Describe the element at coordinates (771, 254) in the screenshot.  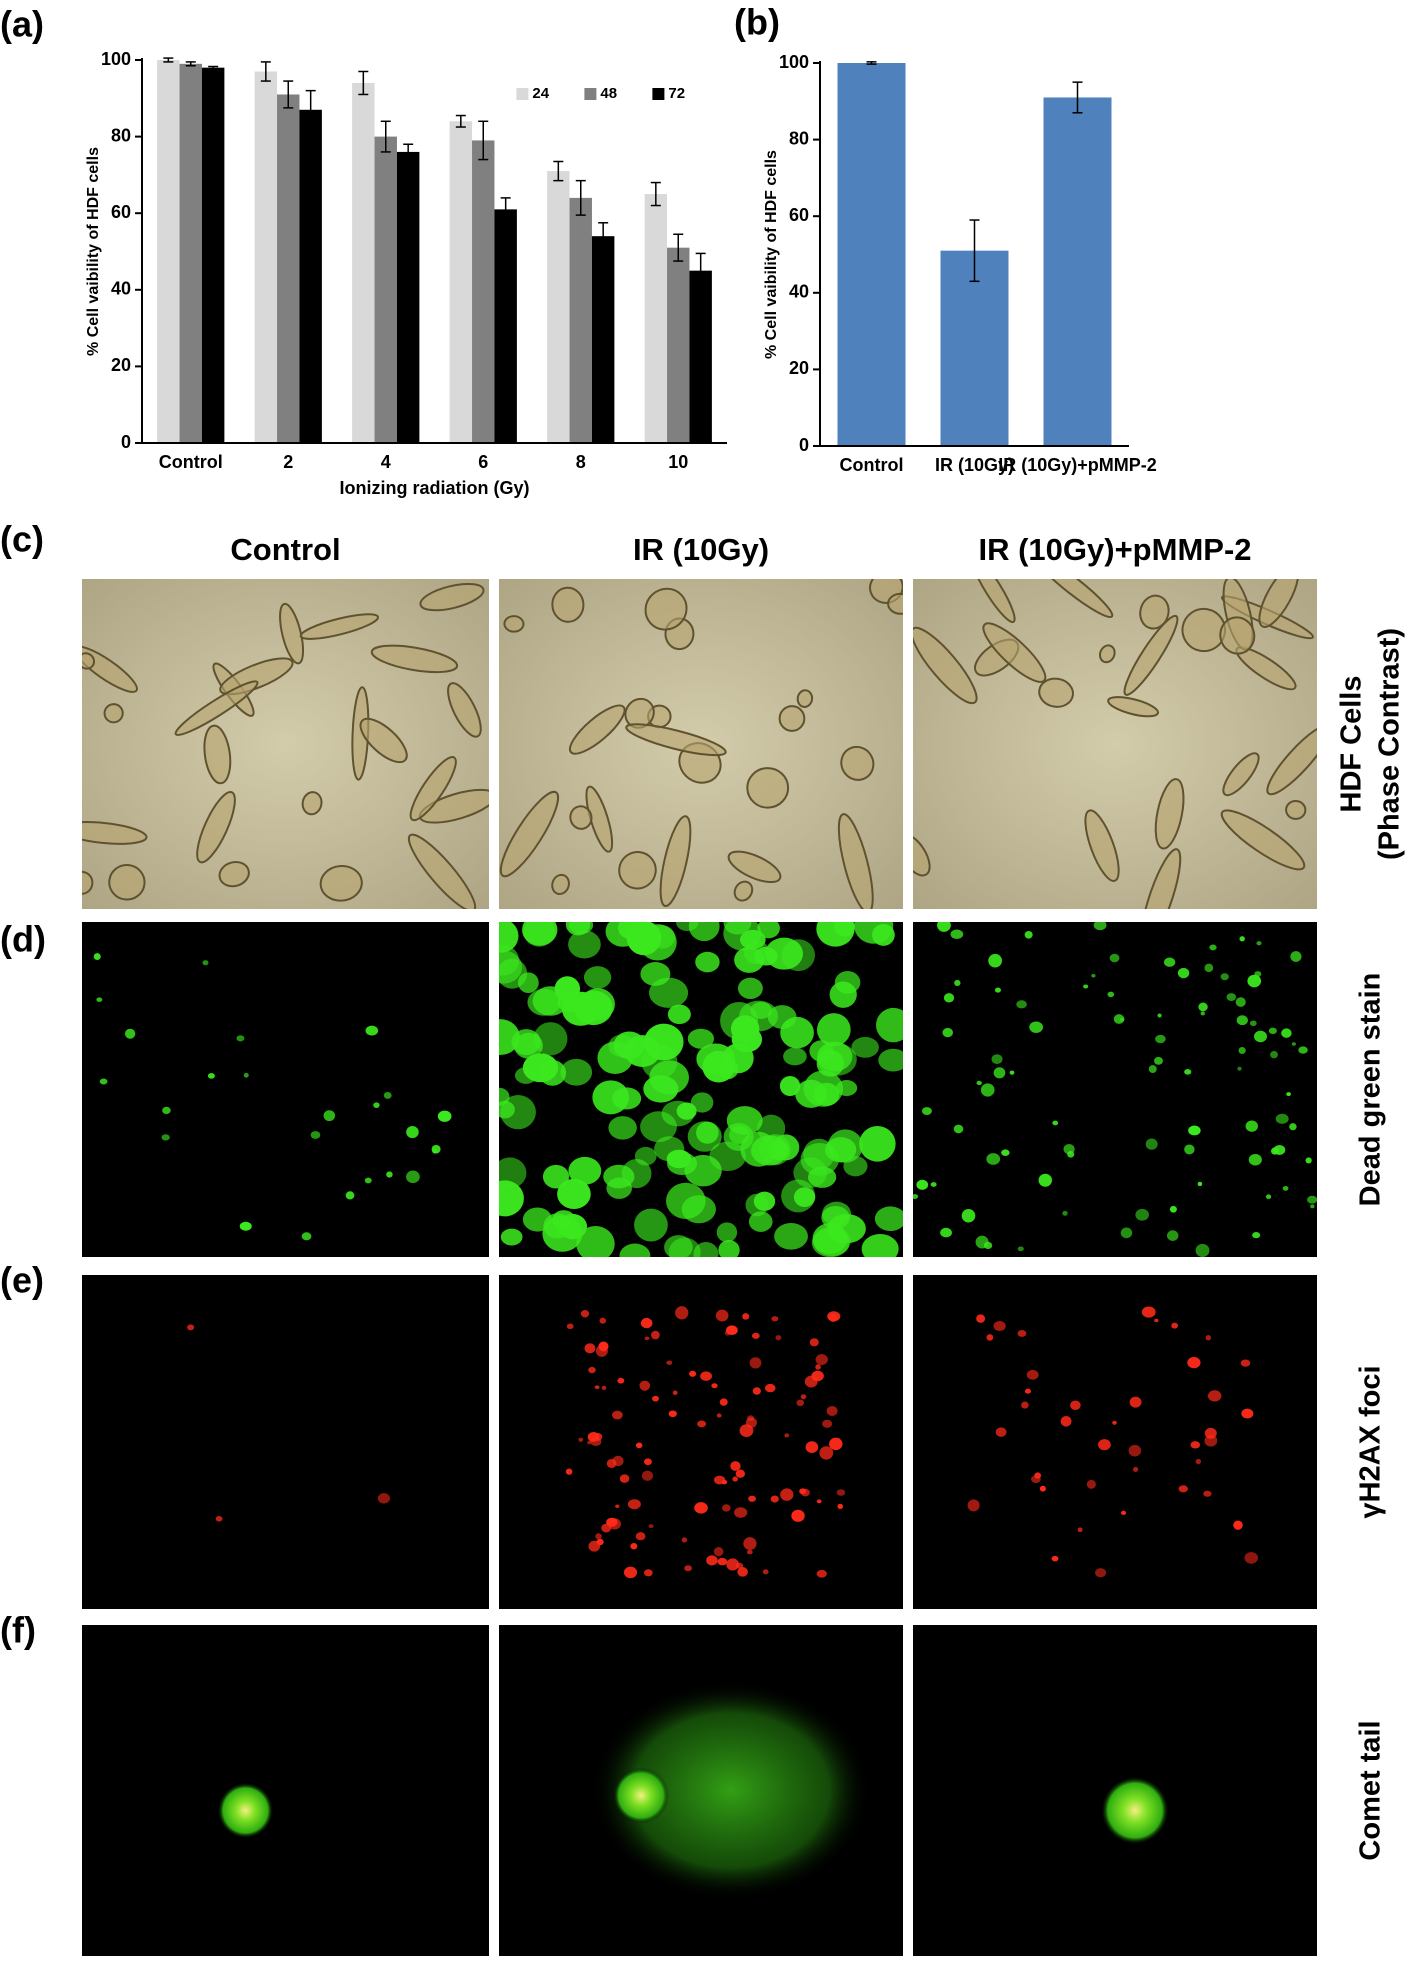
I see `y-axis-label: % Cell vaibility of HDF cells` at that location.